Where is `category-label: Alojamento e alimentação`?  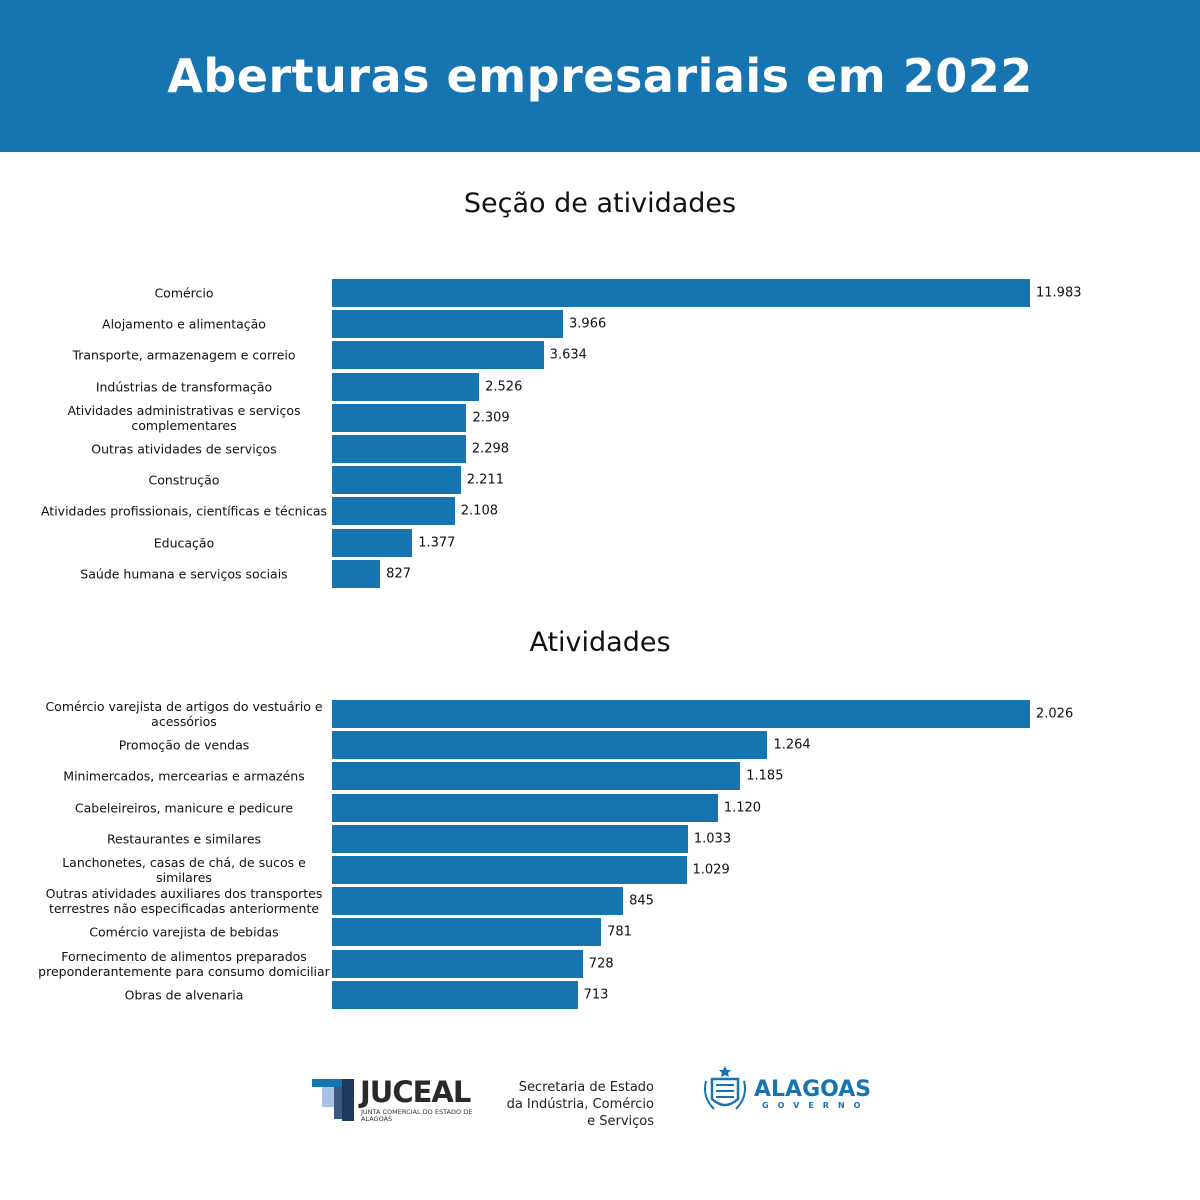 category-label: Alojamento e alimentação is located at coordinates (184, 324).